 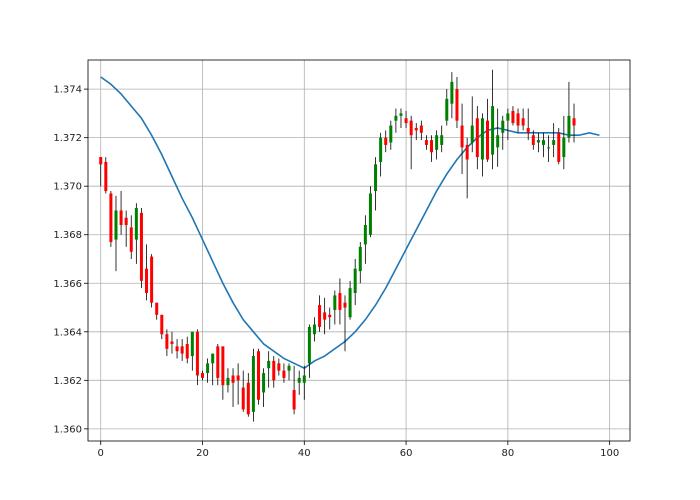 I want to click on y-tick-label: 1.372, so click(x=67, y=138).